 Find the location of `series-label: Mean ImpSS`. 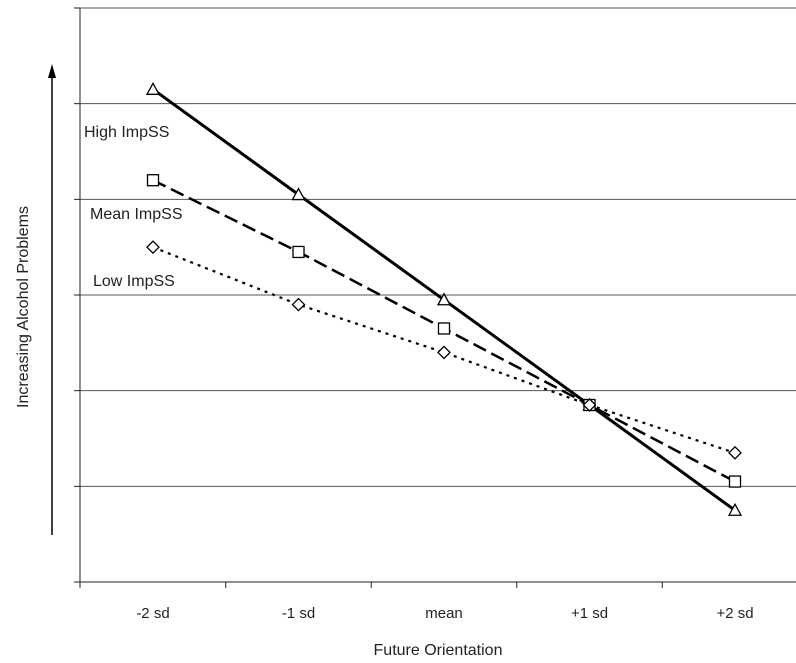

series-label: Mean ImpSS is located at coordinates (136, 214).